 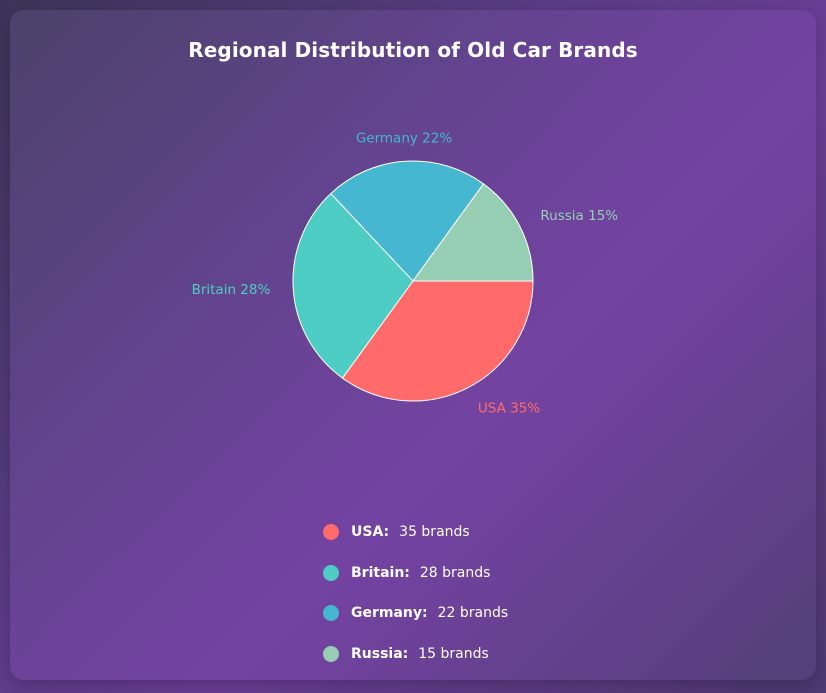 What do you see at coordinates (404, 138) in the screenshot?
I see `pie-label-germany: Germany 22%` at bounding box center [404, 138].